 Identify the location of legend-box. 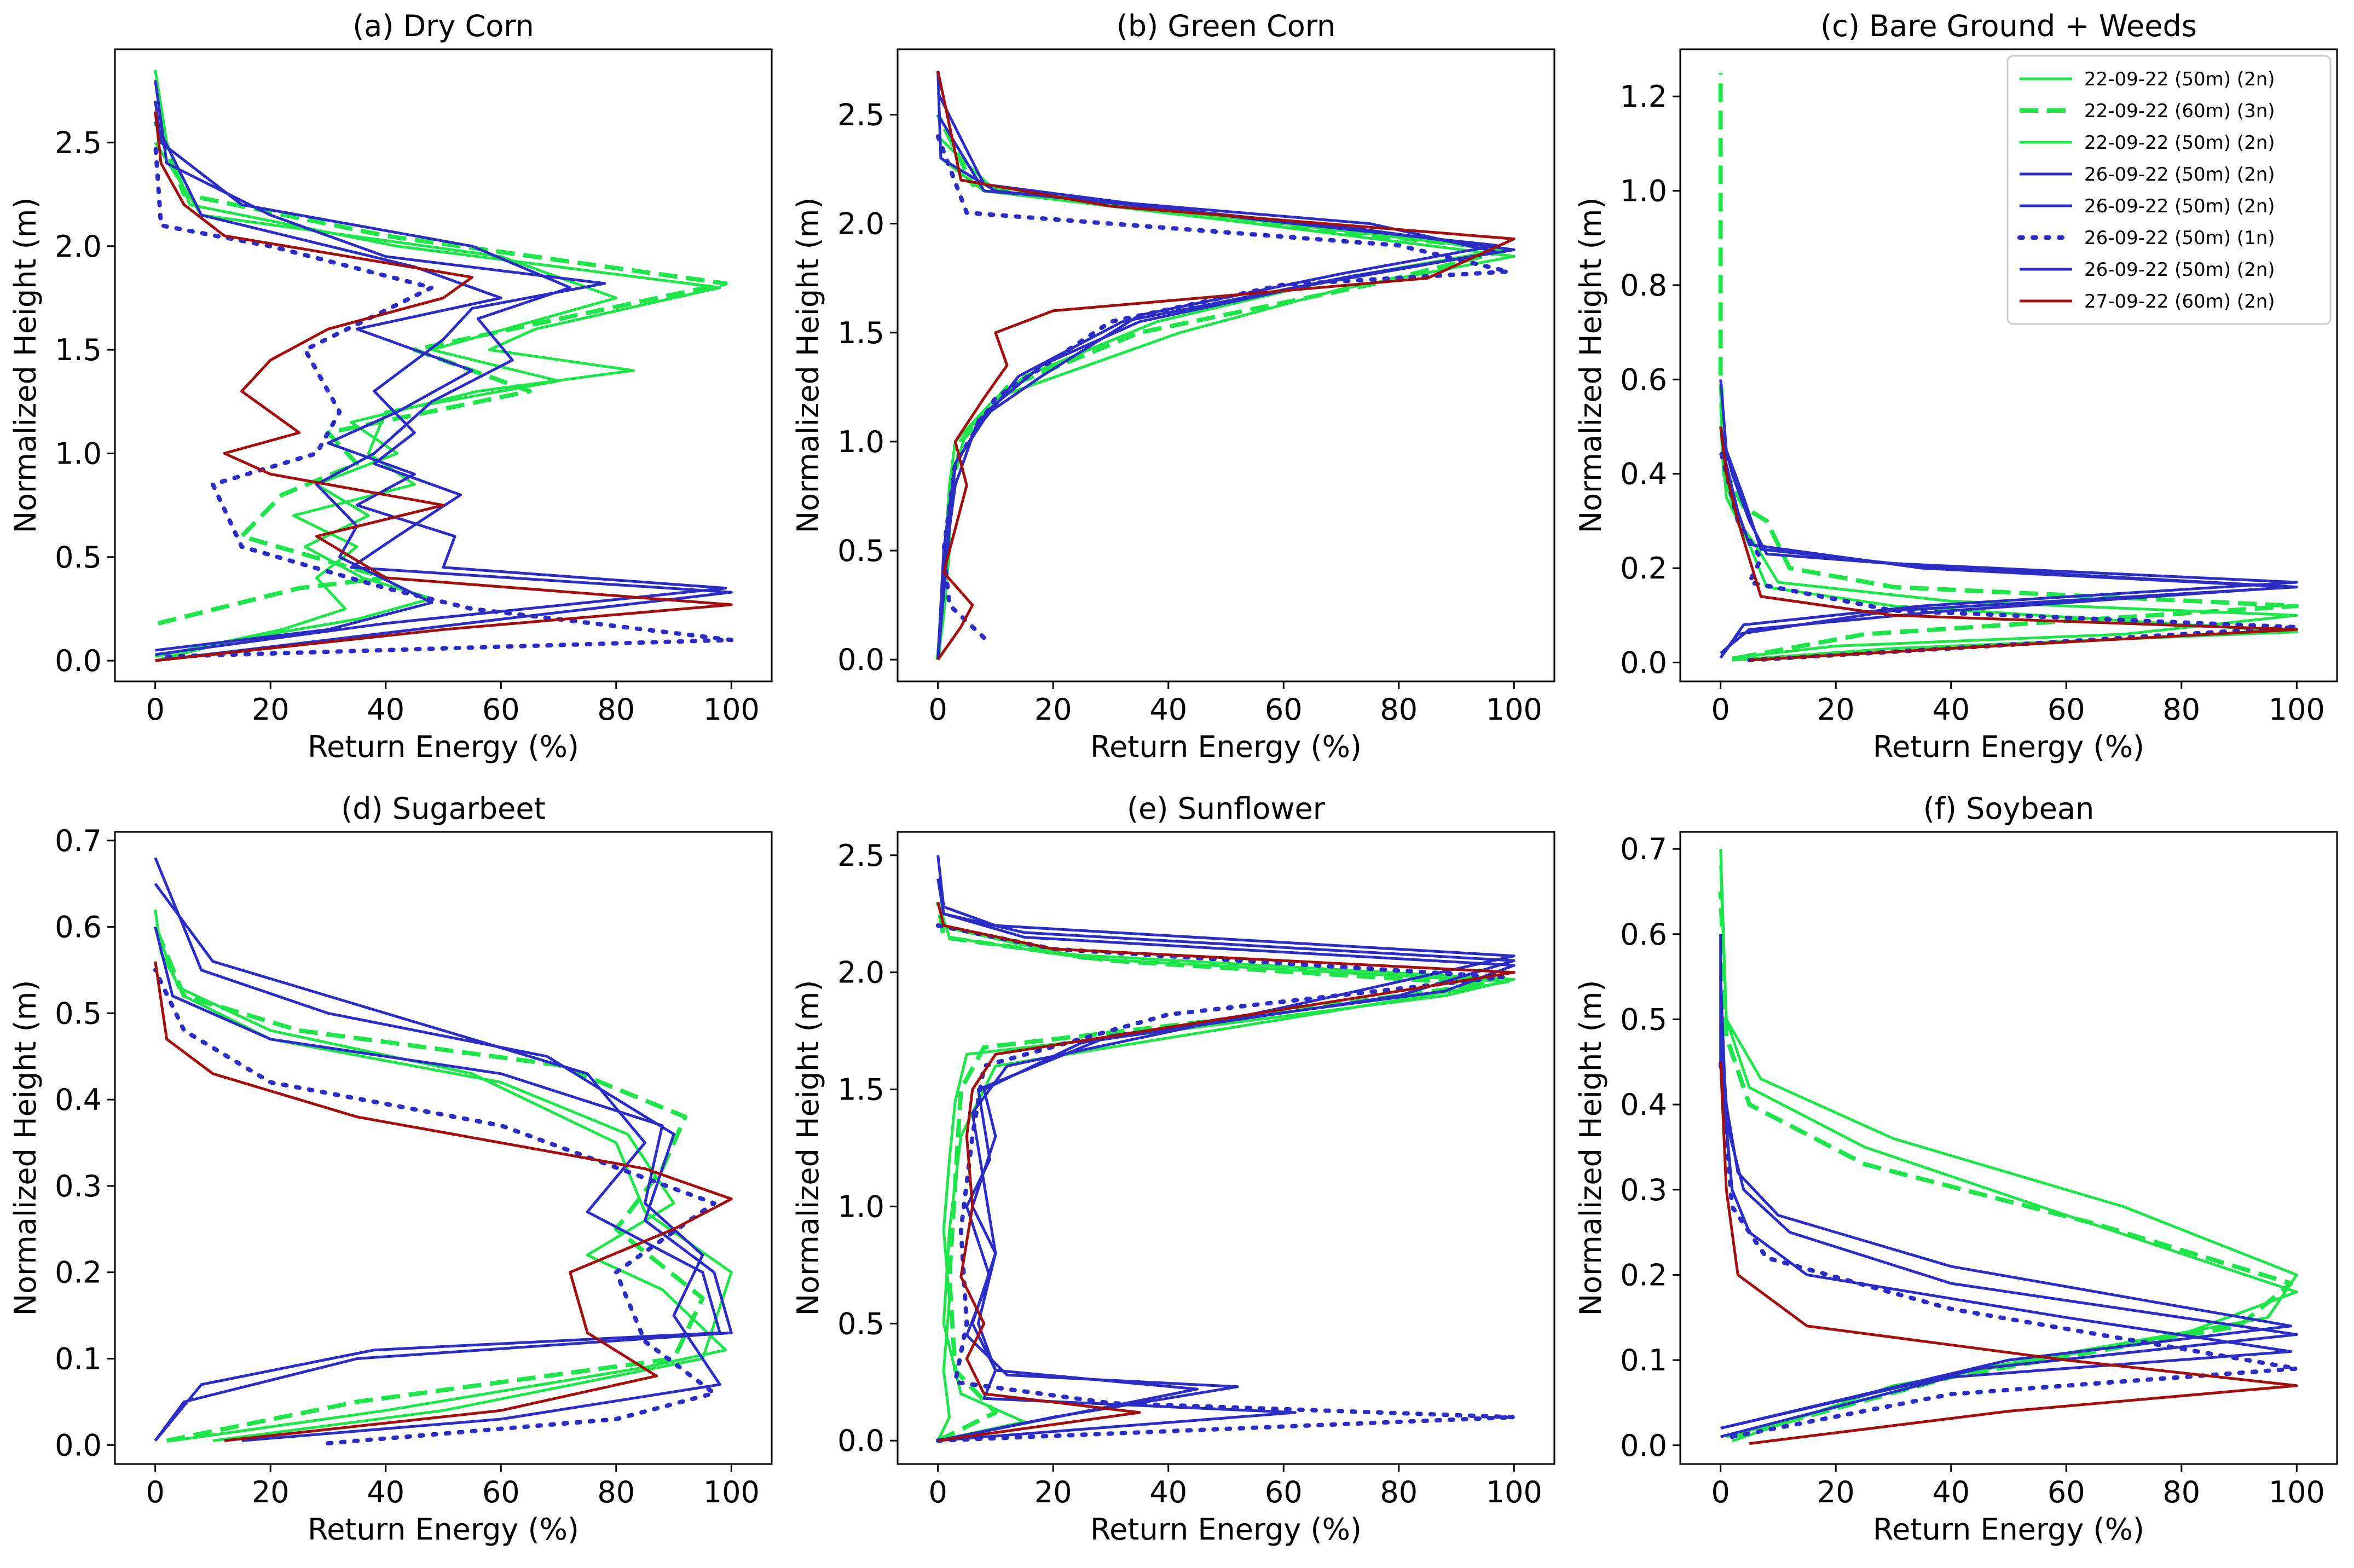
(2169, 190).